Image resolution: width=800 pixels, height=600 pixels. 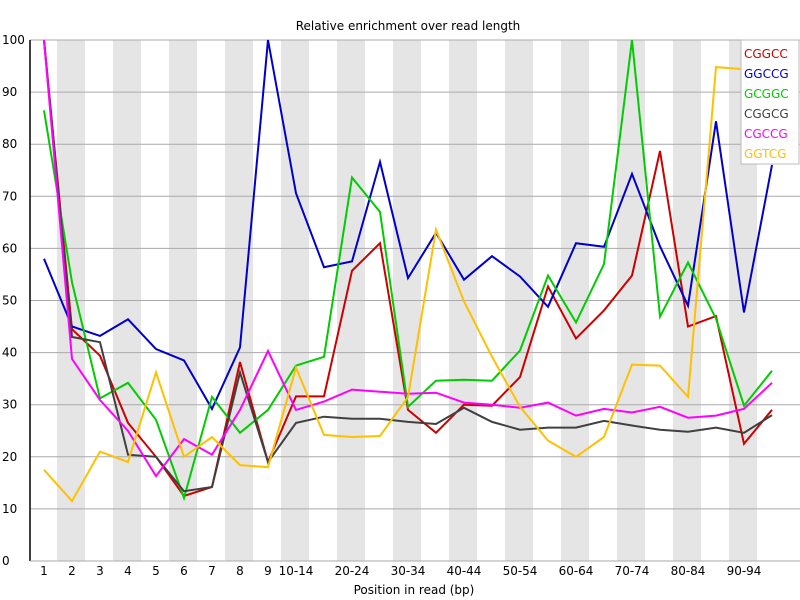 I want to click on legend-entry-ggtcg: GGTCG, so click(x=765, y=154).